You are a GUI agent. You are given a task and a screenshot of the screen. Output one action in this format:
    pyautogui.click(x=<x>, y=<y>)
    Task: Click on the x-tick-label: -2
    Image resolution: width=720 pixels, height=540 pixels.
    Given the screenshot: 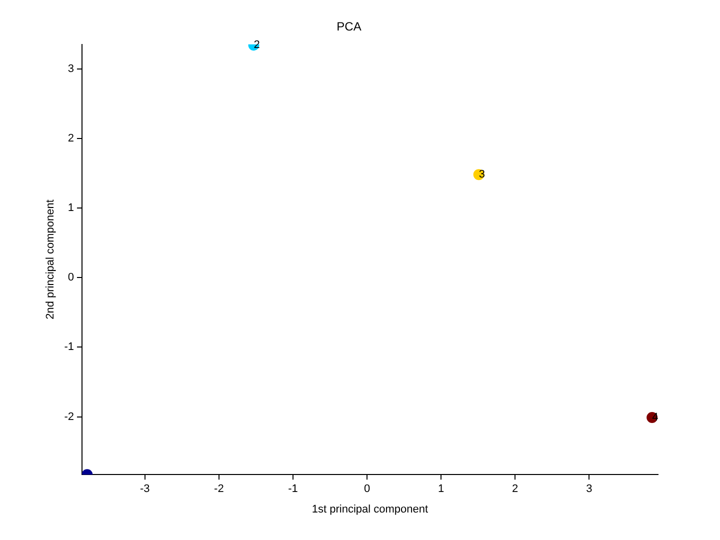 What is the action you would take?
    pyautogui.click(x=219, y=489)
    